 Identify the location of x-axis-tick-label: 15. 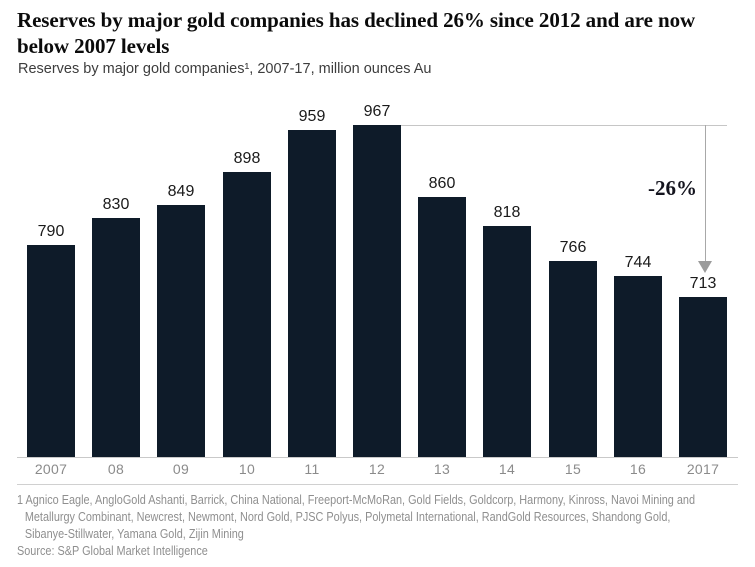
(573, 469).